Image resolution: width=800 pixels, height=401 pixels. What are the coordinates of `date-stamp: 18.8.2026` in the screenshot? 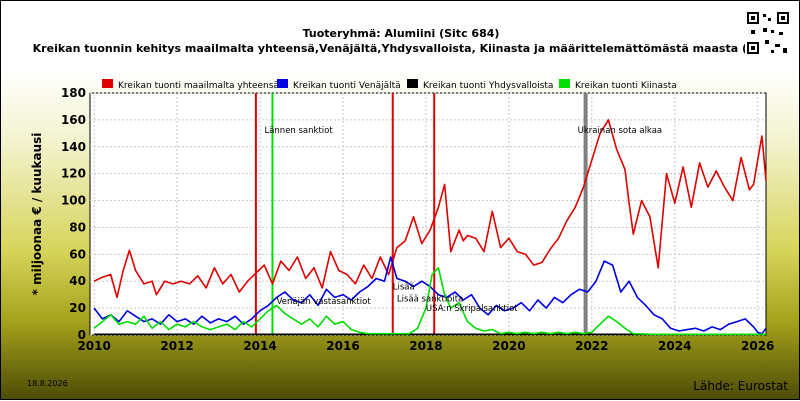 It's located at (47, 383).